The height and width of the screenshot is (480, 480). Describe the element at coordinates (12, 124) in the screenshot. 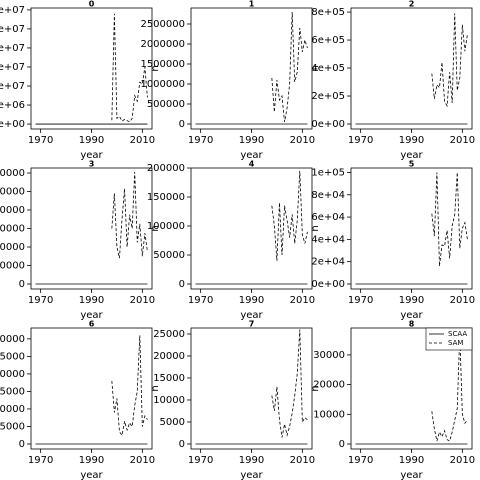

I see `y-tick-label: 0.0e+00` at that location.